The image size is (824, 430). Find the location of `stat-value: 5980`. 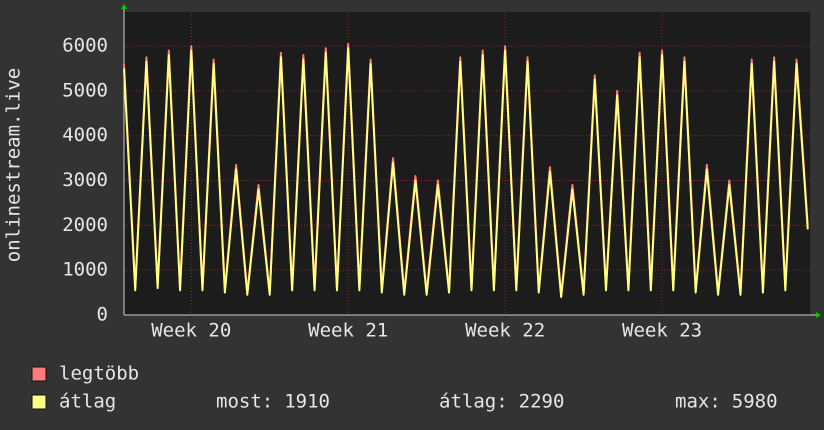

stat-value: 5980 is located at coordinates (755, 402).